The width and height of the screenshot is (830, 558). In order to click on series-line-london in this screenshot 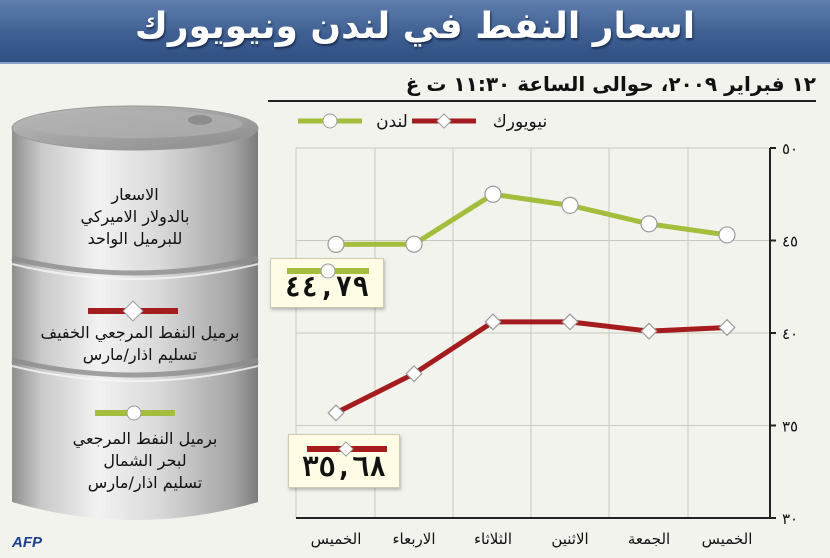, I will do `click(531, 219)`.